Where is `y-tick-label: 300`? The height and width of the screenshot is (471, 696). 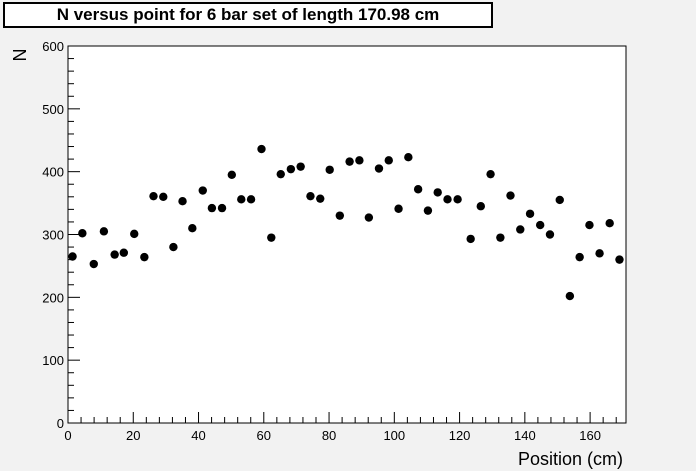 y-tick-label: 300 is located at coordinates (53, 235).